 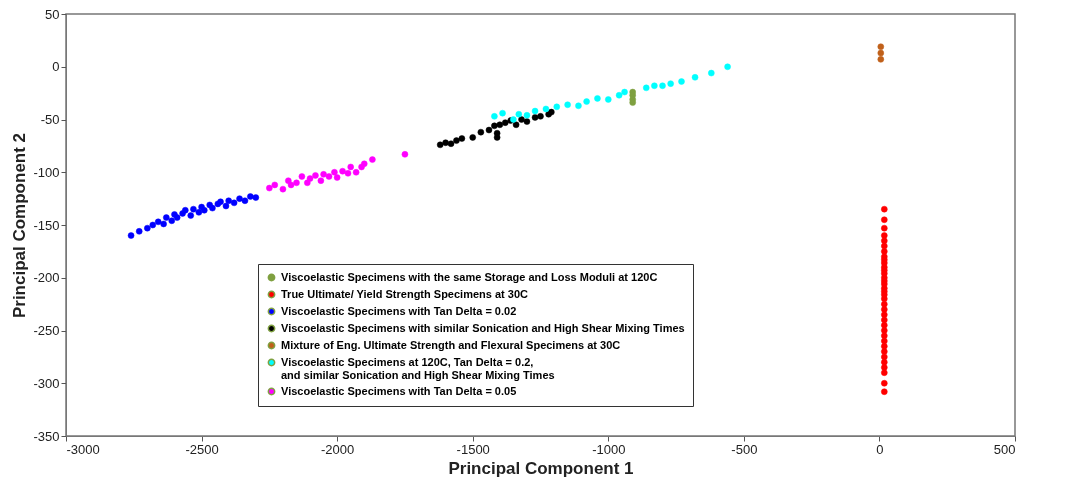 I want to click on y-tick-label: -150, so click(x=46, y=225).